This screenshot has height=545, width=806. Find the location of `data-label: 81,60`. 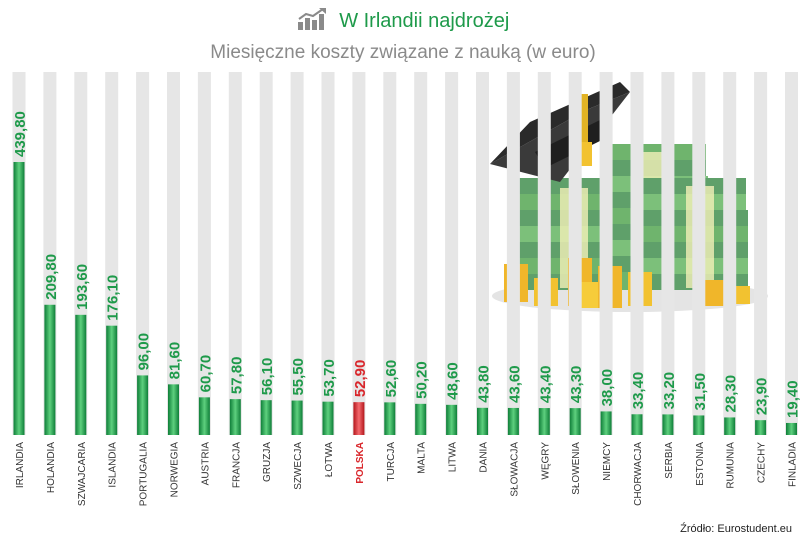

data-label: 81,60 is located at coordinates (175, 361).